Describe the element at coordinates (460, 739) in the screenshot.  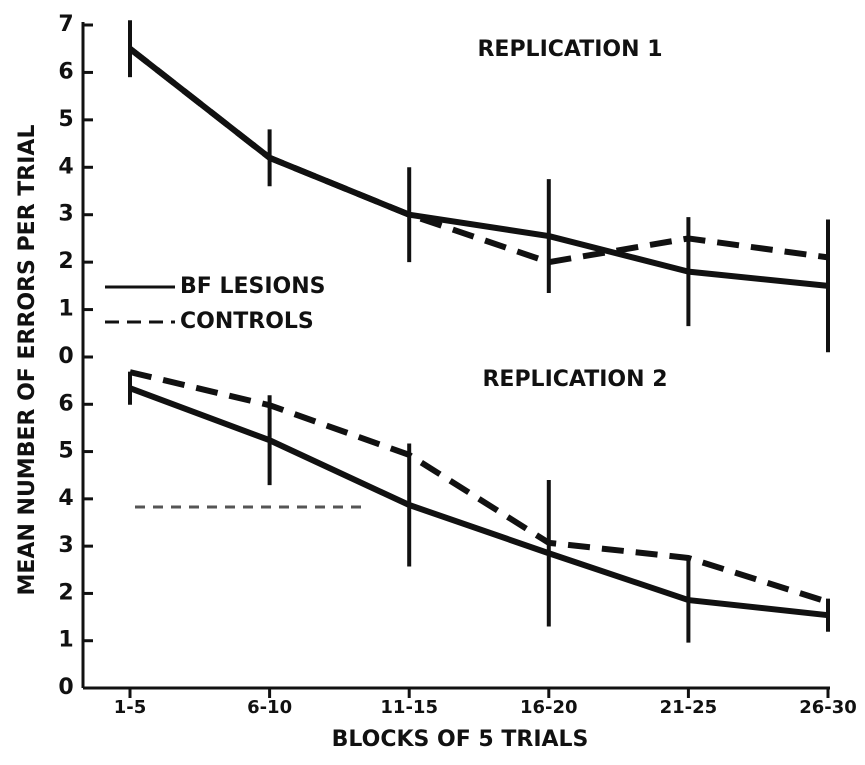
I see `x-axis-label: BLOCKS OF 5 TRIALS` at that location.